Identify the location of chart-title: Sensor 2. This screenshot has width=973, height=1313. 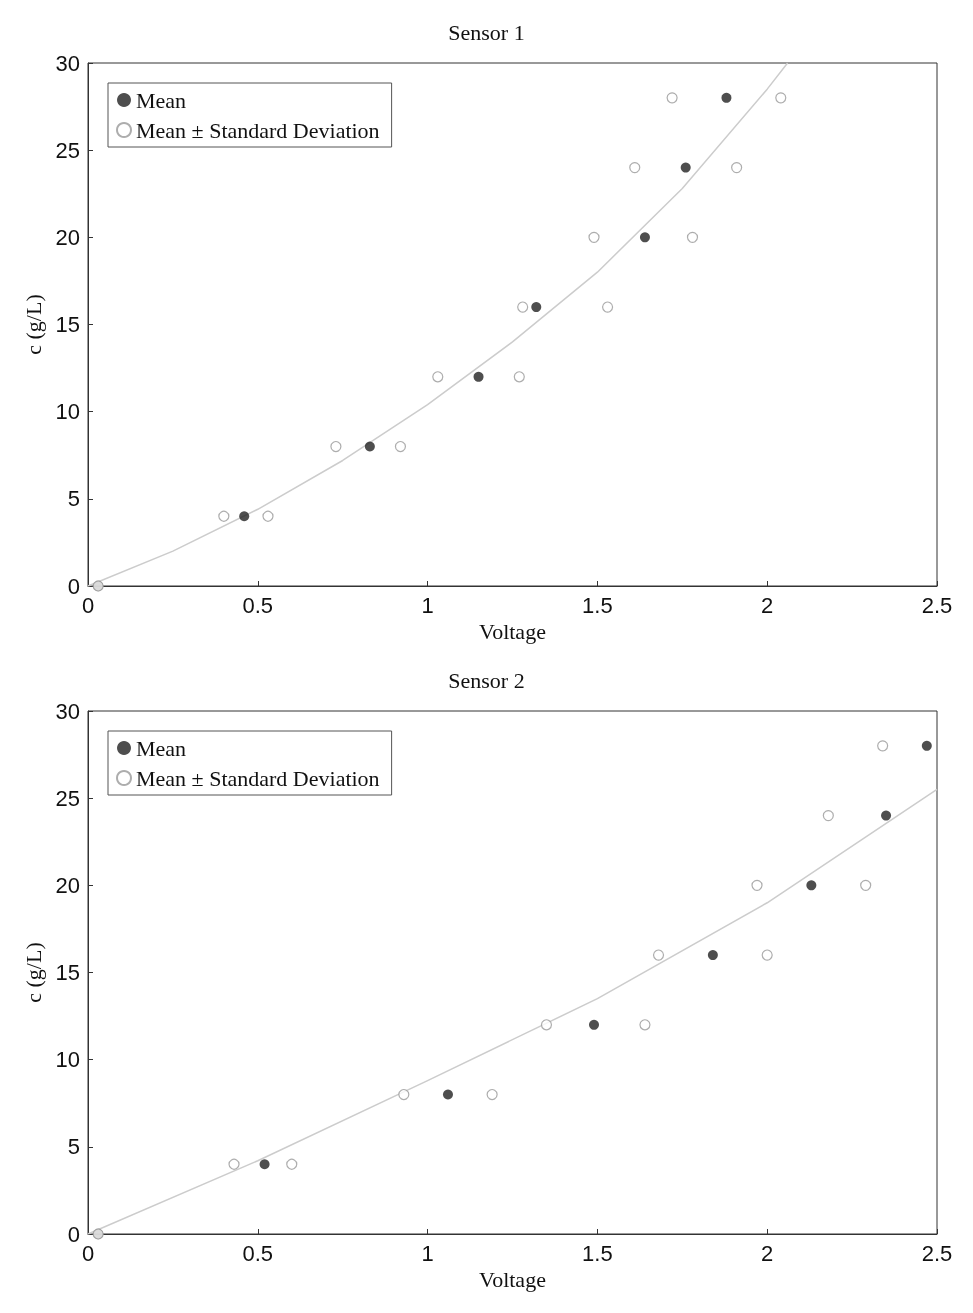
(486, 680).